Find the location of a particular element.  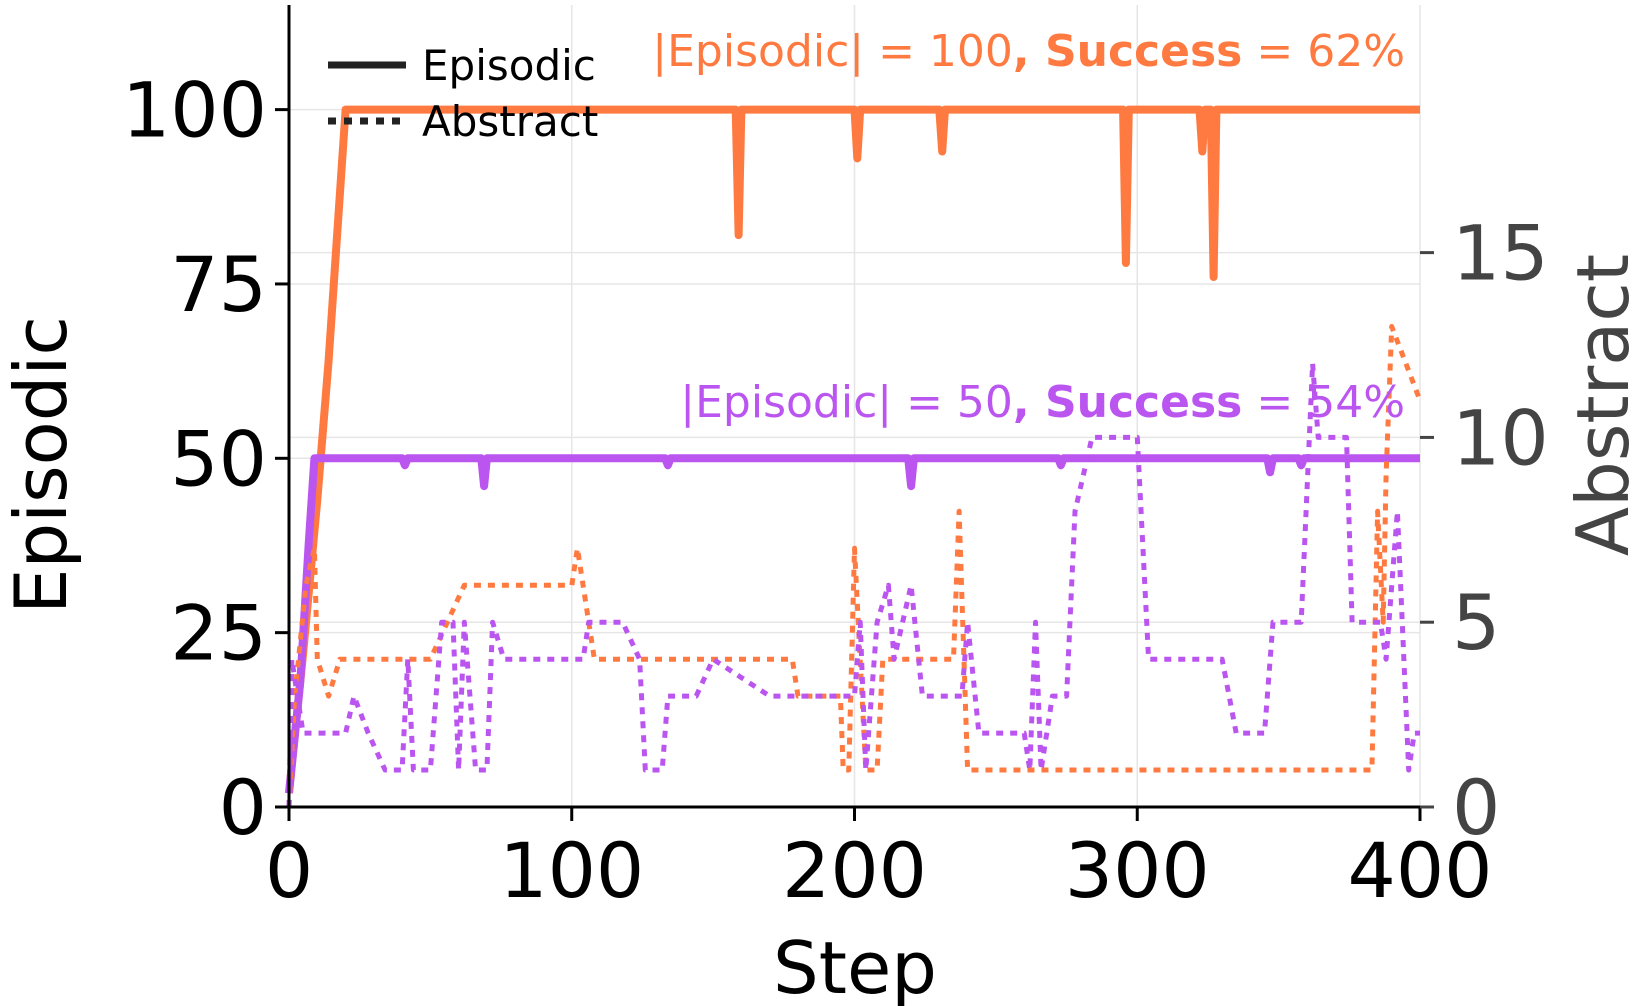

annotation-episodic-50: |Episodic| = 50, Success = 54% is located at coordinates (1042, 402).